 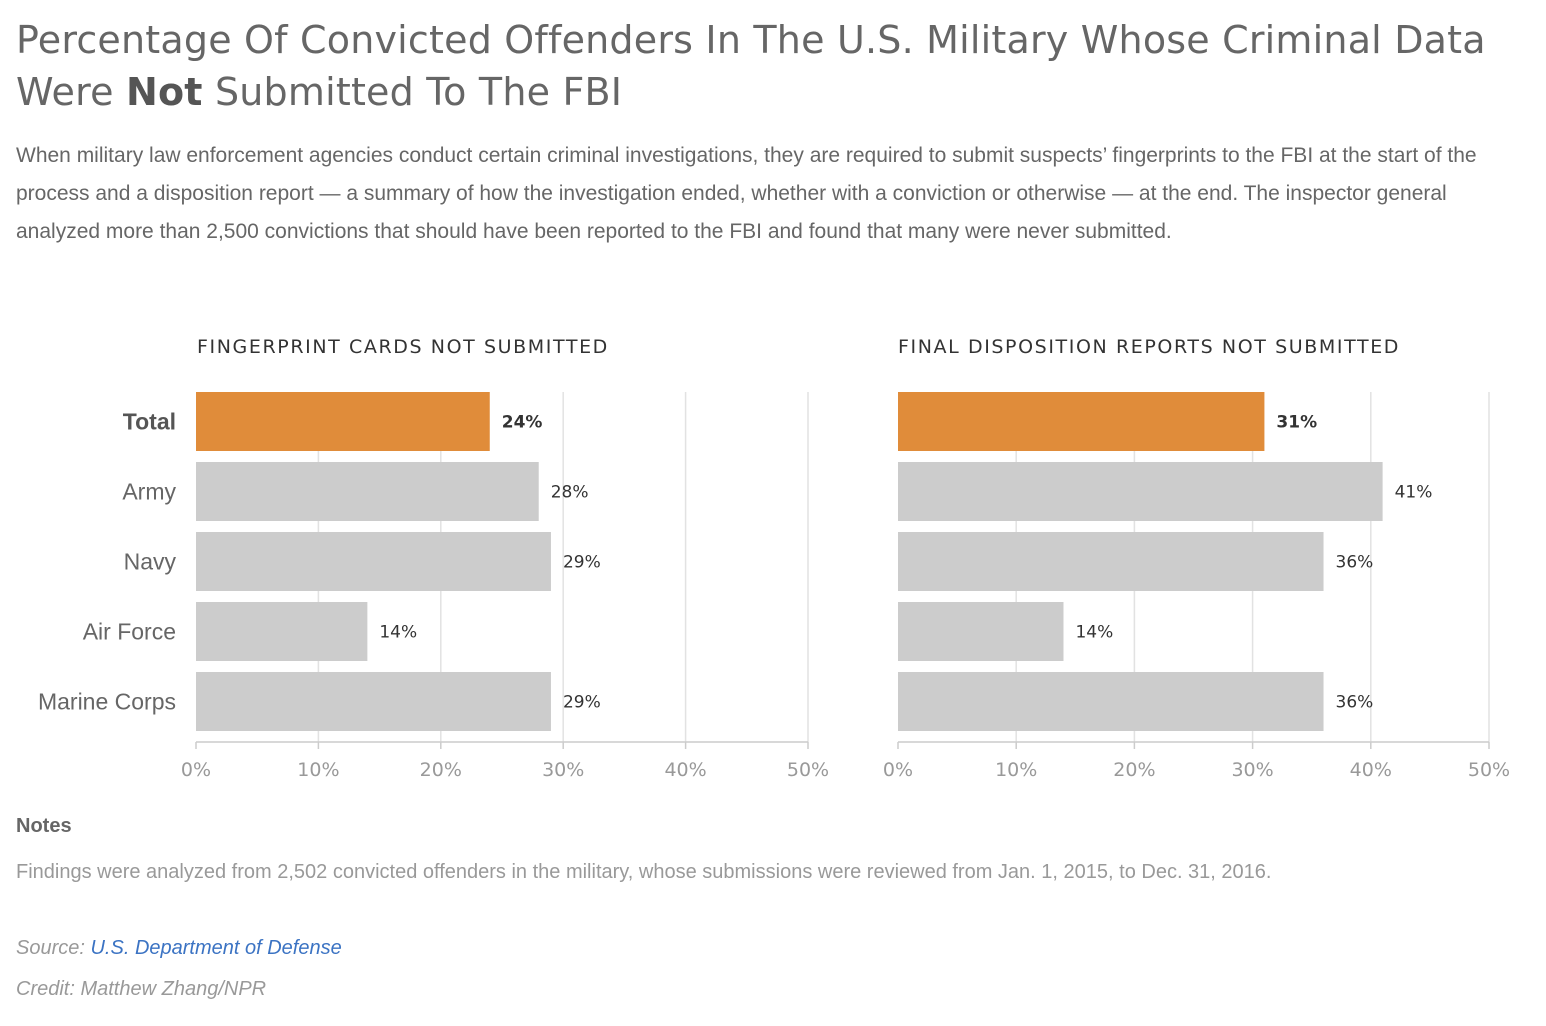 What do you see at coordinates (1414, 493) in the screenshot?
I see `disposition-value-label-1: 41%` at bounding box center [1414, 493].